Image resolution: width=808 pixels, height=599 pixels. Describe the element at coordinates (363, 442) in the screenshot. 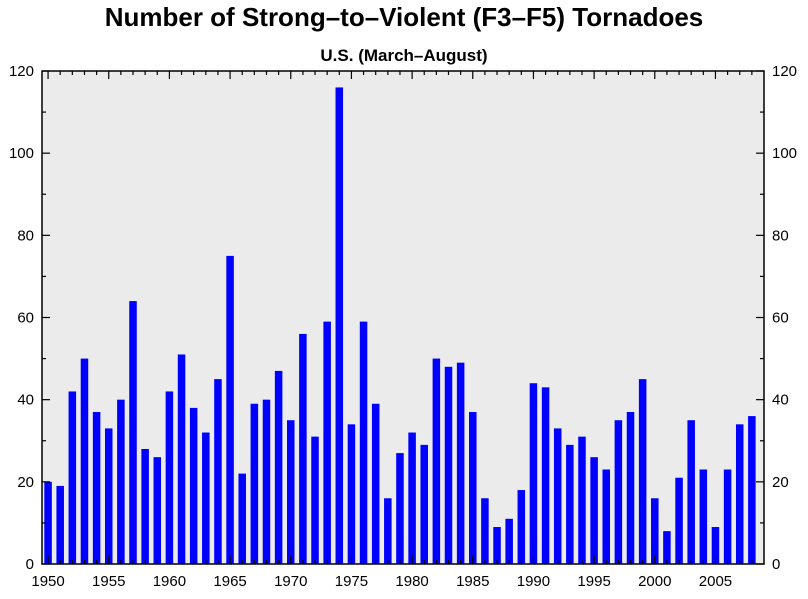

I see `bar-1976` at that location.